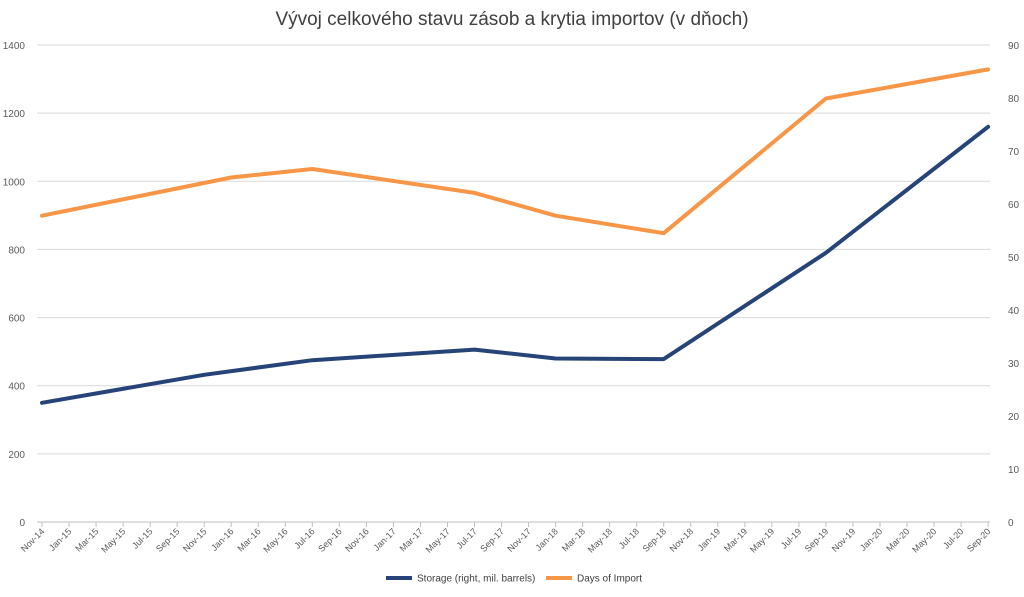 This screenshot has height=597, width=1024. What do you see at coordinates (411, 539) in the screenshot?
I see `x-tick-label: Mar-17` at bounding box center [411, 539].